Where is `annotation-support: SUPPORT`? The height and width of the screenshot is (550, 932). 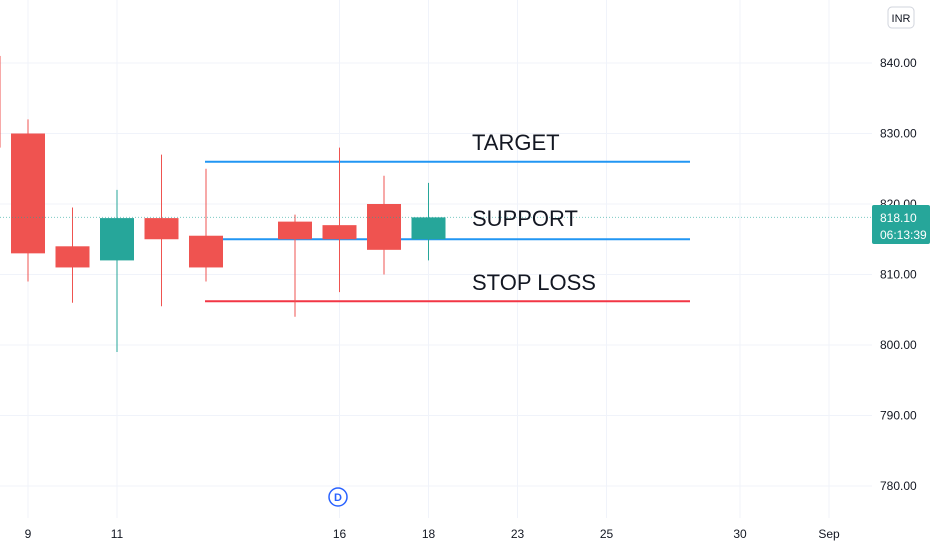 annotation-support: SUPPORT is located at coordinates (525, 218).